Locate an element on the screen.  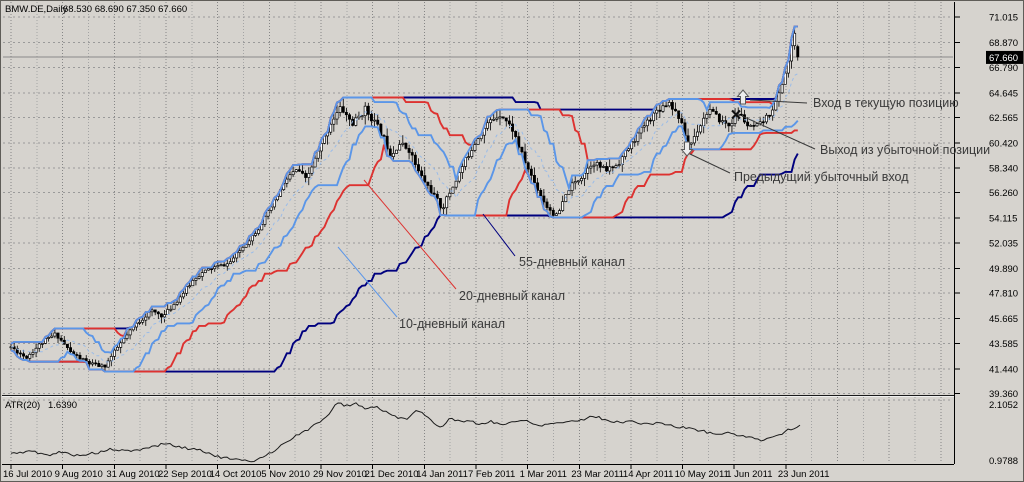
price-axis-label: 54.115 is located at coordinates (1003, 219).